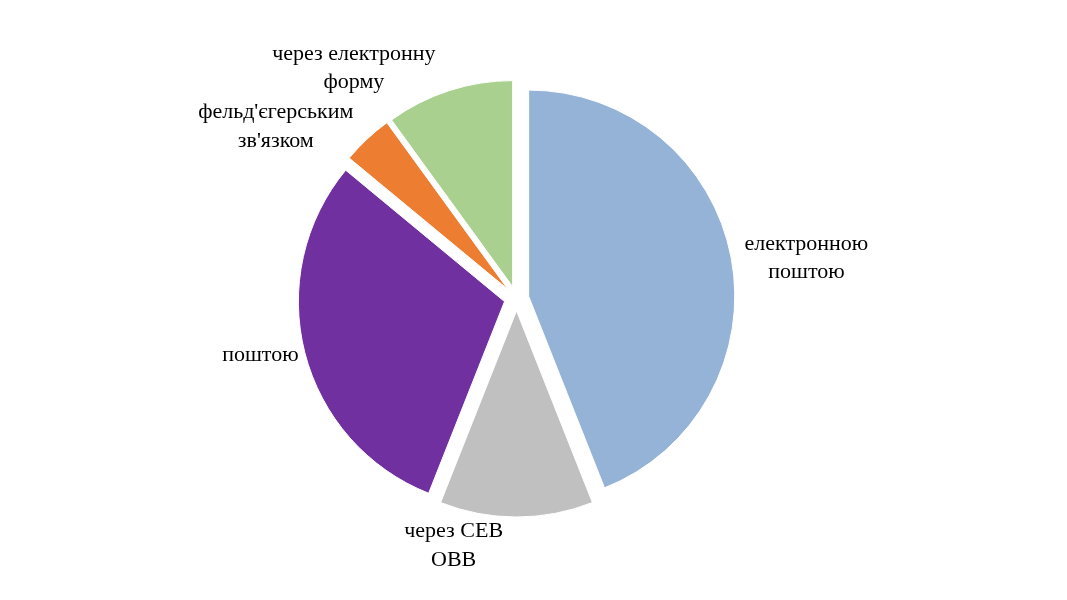 The image size is (1067, 600). What do you see at coordinates (806, 256) in the screenshot?
I see `slice-label: електронною поштою` at bounding box center [806, 256].